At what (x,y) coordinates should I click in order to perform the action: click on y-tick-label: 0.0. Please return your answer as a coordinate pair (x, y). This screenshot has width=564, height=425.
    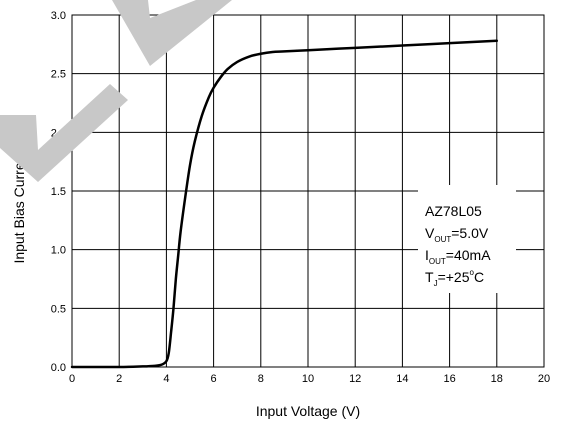
    Looking at the image, I should click on (58, 368).